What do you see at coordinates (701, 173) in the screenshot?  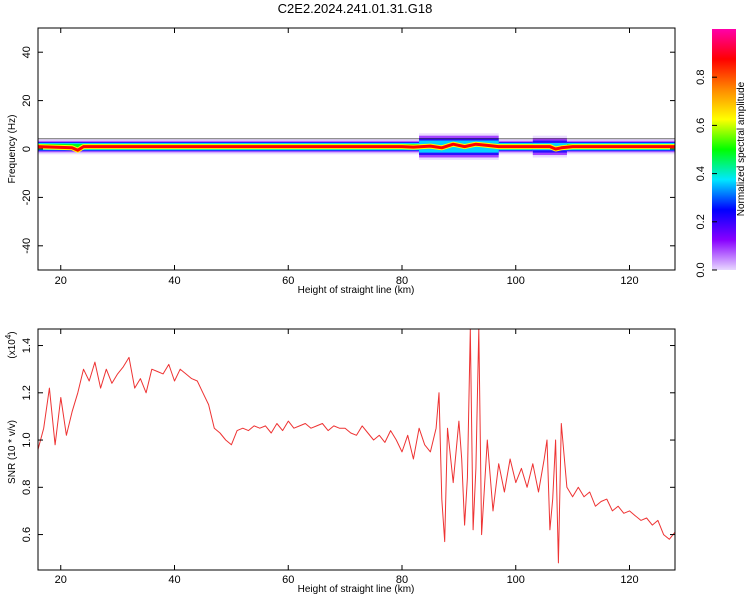 I see `colorbar-tick-label: 0.4` at bounding box center [701, 173].